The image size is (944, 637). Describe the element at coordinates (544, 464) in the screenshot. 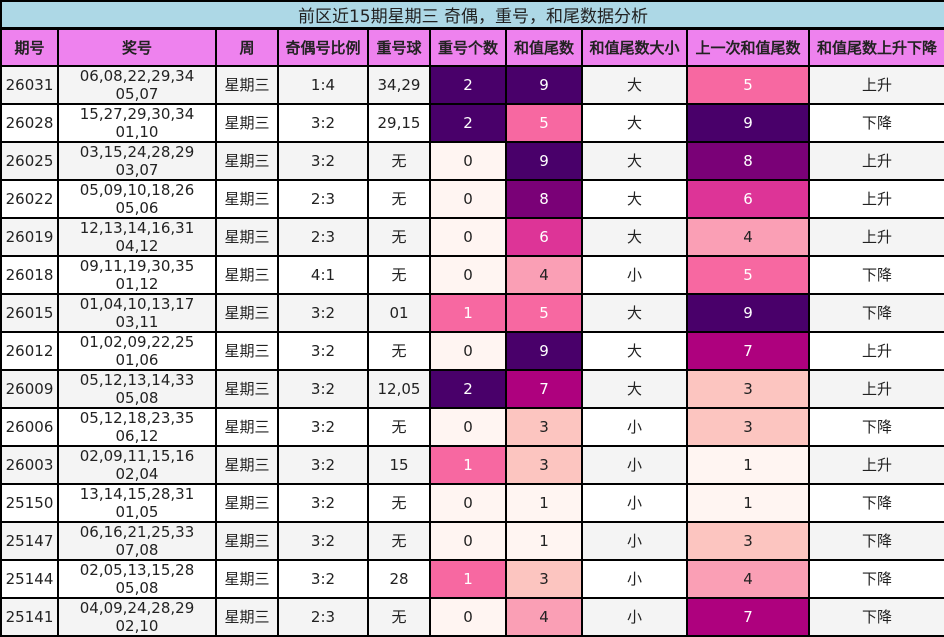

I see `cell-sum-tail: 3` at that location.